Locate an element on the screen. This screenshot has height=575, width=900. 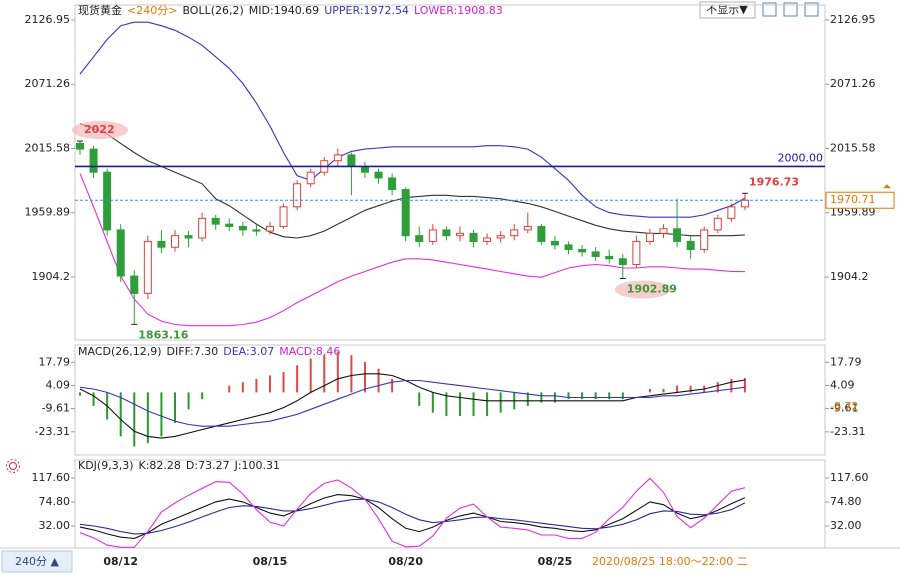
last-price-box is located at coordinates (860, 200).